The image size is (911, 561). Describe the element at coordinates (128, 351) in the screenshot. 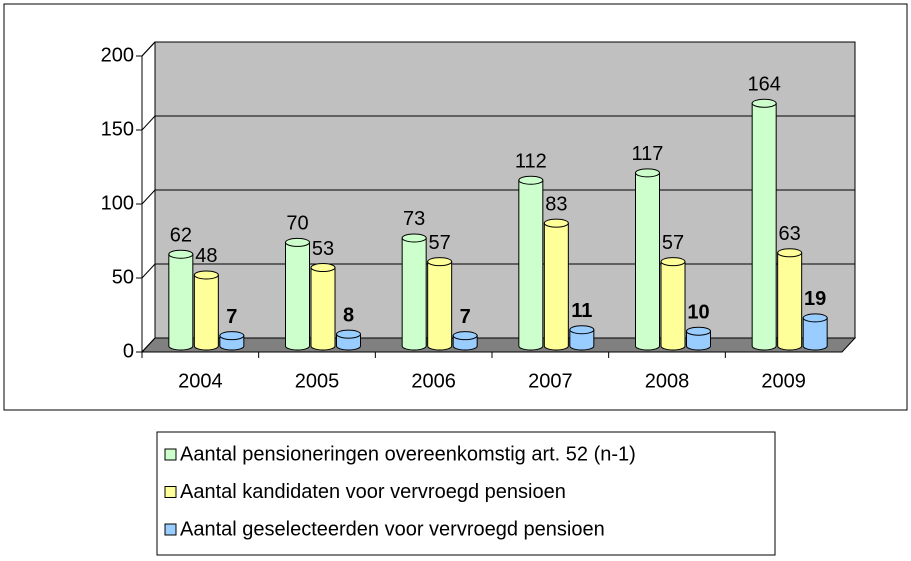

I see `y-tick-label: 0` at that location.